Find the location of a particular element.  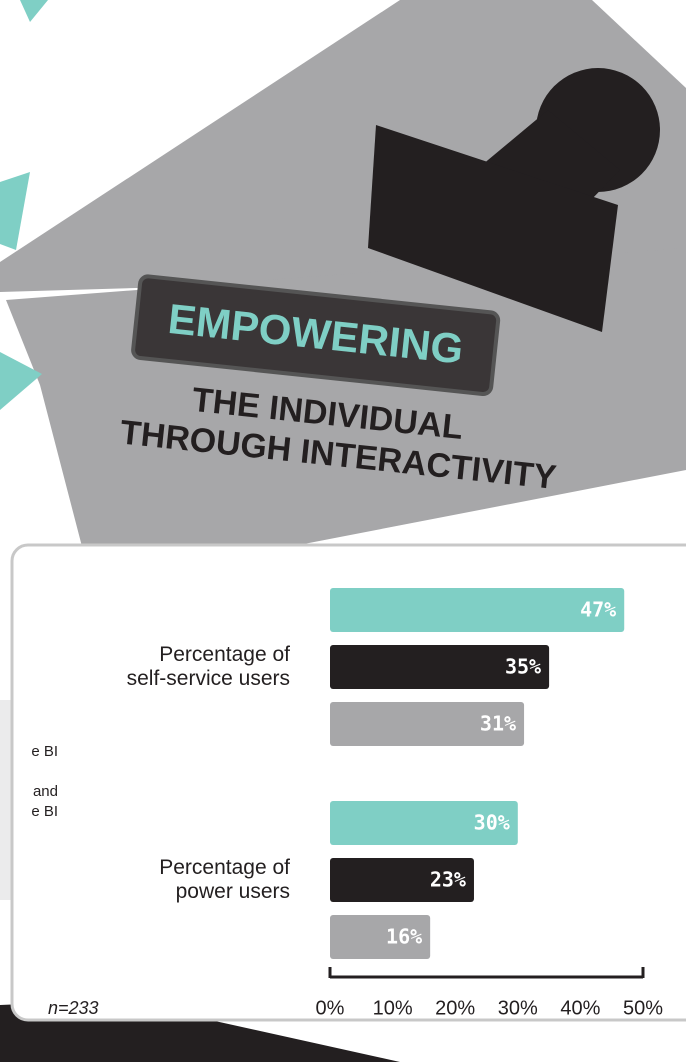

value-label: 23% is located at coordinates (448, 880).